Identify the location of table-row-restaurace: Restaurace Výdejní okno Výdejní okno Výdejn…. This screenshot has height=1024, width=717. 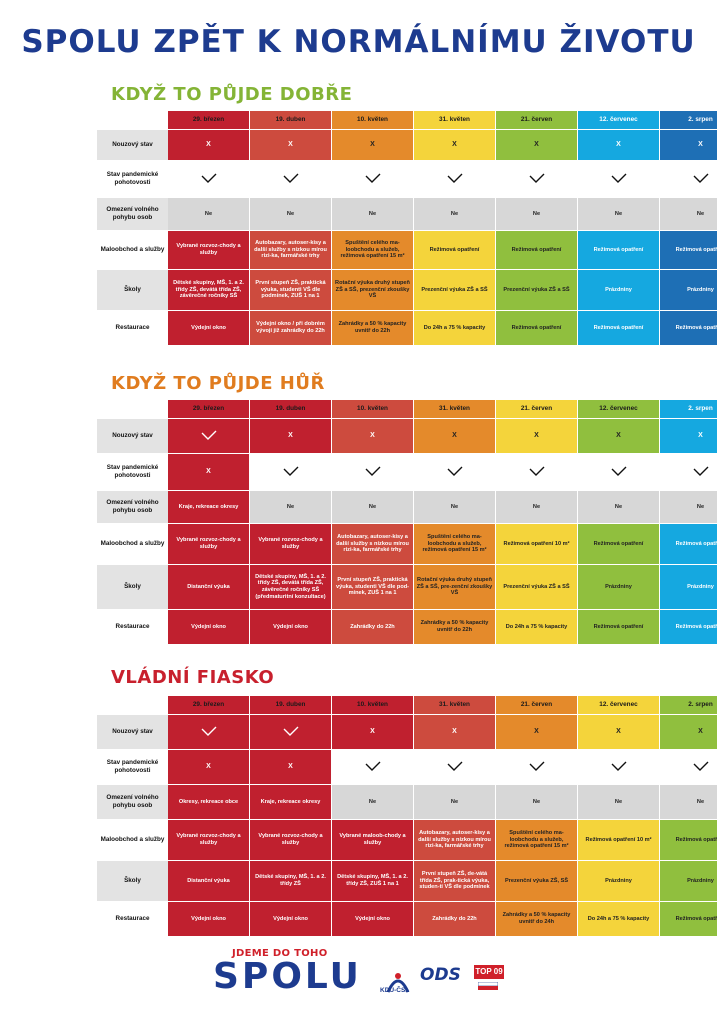
(407, 919).